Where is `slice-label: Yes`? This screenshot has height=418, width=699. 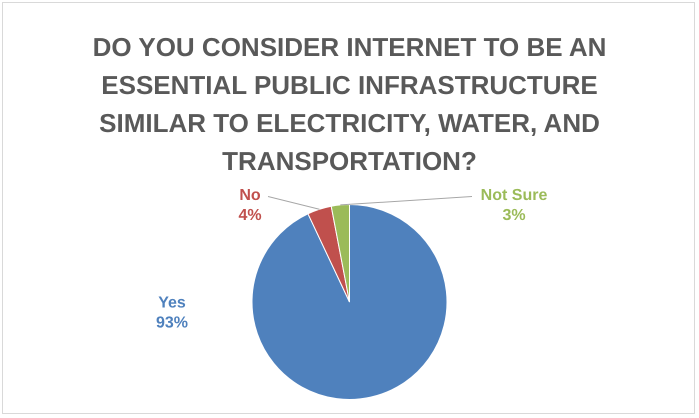
slice-label: Yes is located at coordinates (172, 303).